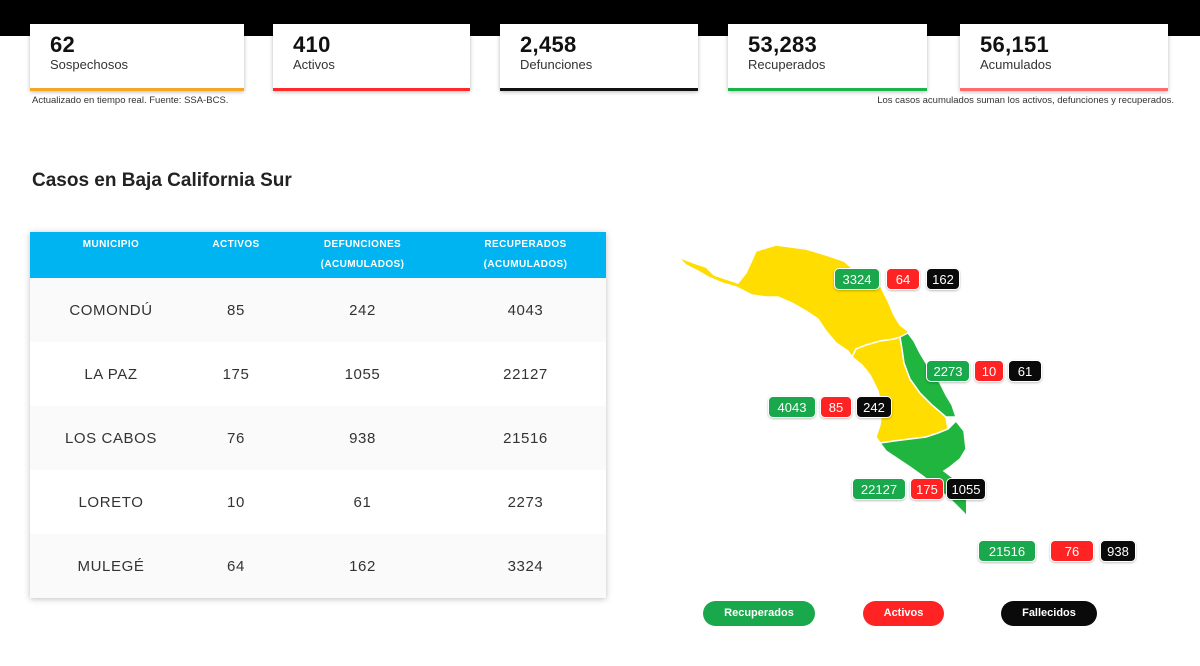  I want to click on region-mulege, so click(793, 302).